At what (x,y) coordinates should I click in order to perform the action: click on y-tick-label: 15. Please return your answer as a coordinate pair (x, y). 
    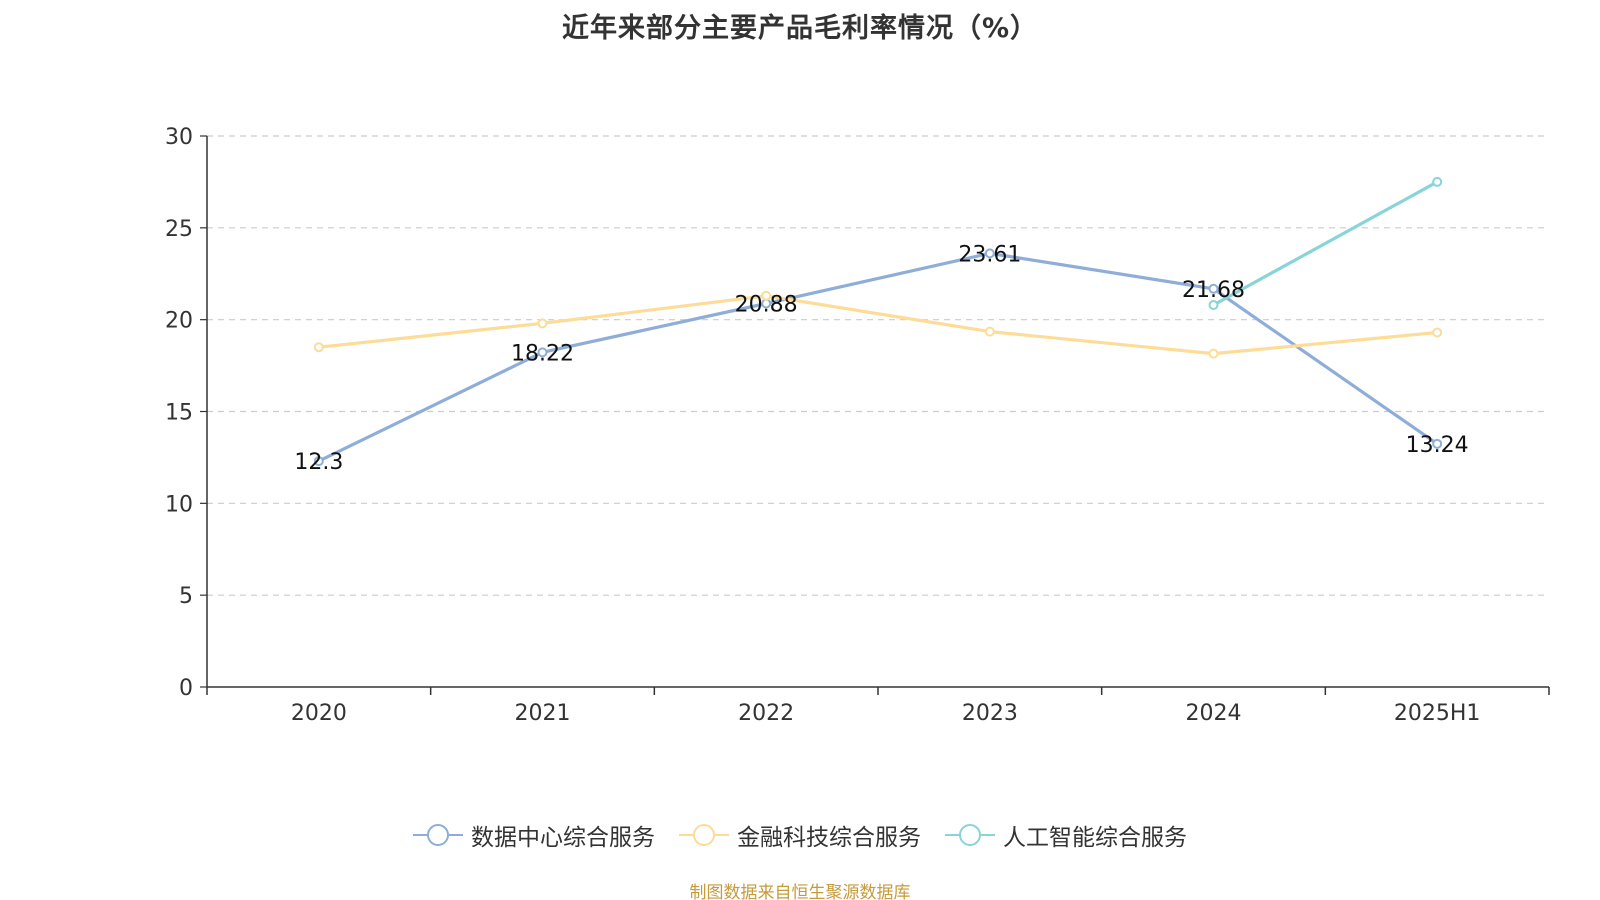
    Looking at the image, I should click on (179, 413).